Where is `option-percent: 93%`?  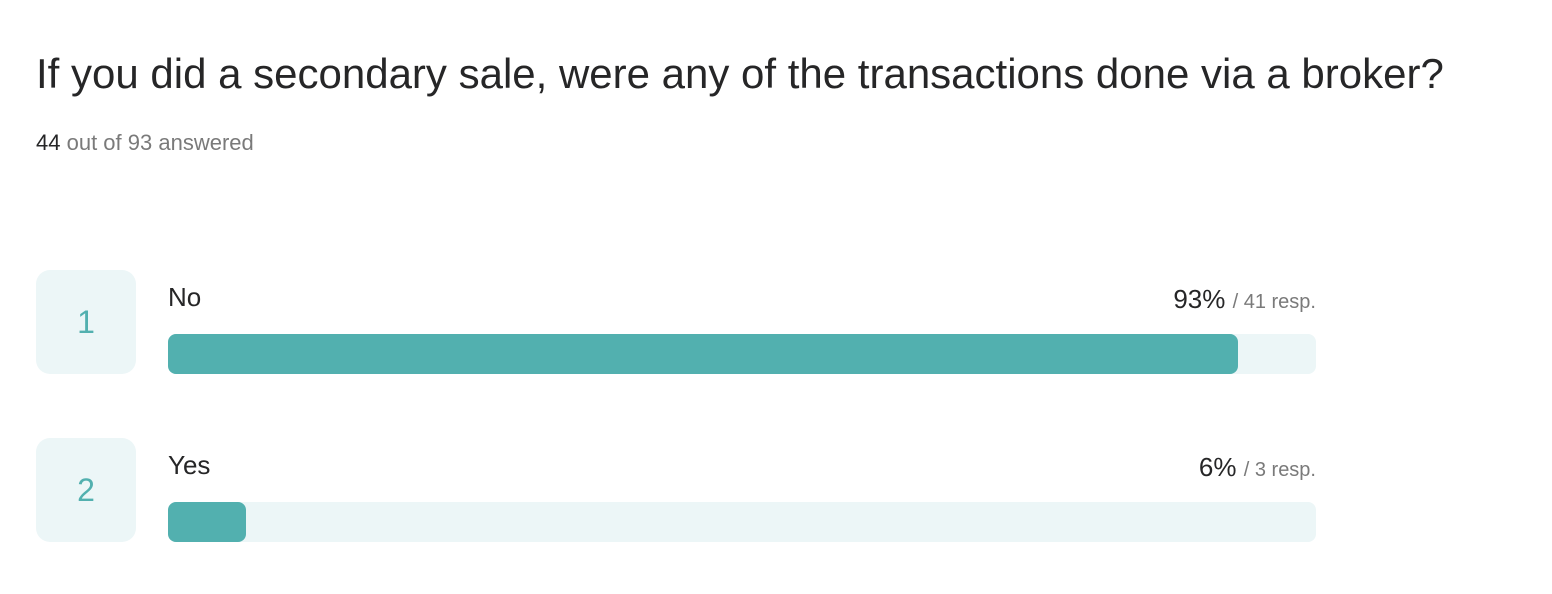
option-percent: 93% is located at coordinates (1199, 299).